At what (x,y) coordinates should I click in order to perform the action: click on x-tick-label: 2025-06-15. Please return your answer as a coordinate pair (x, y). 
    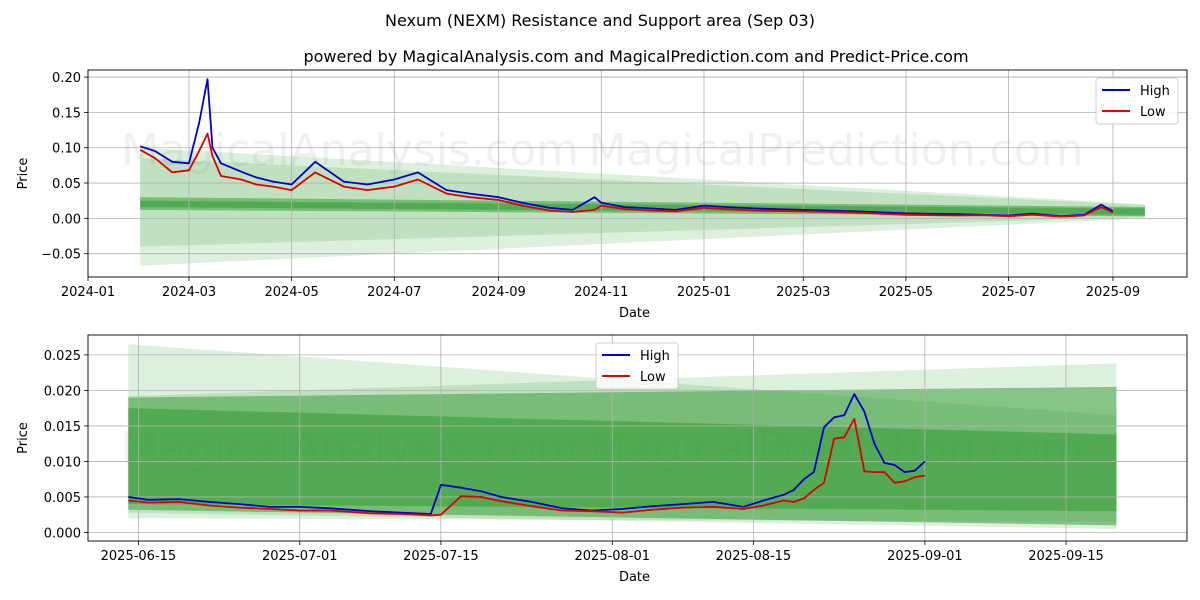
    Looking at the image, I should click on (139, 556).